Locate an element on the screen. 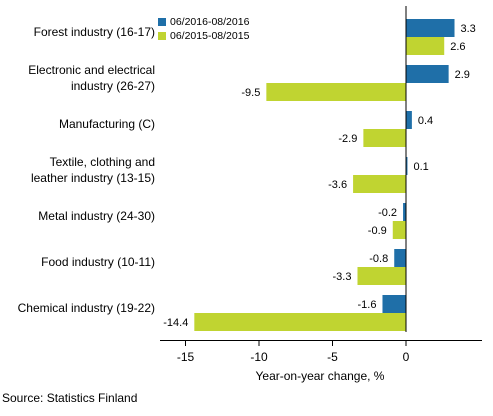 Image resolution: width=493 pixels, height=416 pixels. category-label-4: Metal industry (24-30) is located at coordinates (77, 216).